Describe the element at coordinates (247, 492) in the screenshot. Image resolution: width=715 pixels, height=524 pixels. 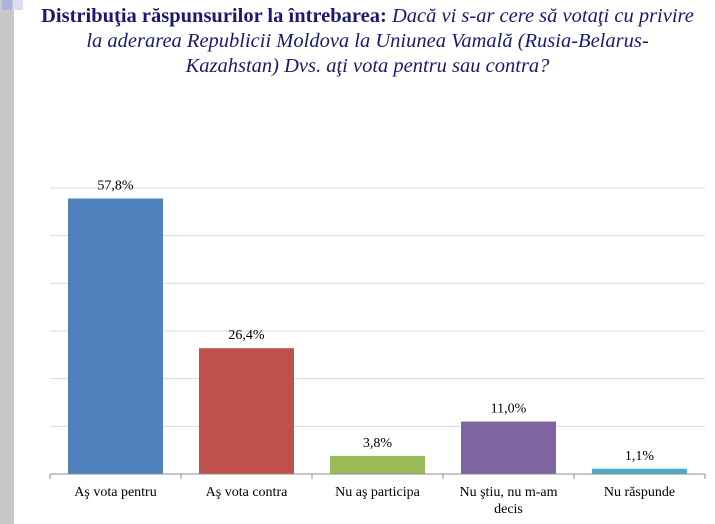
I see `category-label: Aş vota contra` at that location.